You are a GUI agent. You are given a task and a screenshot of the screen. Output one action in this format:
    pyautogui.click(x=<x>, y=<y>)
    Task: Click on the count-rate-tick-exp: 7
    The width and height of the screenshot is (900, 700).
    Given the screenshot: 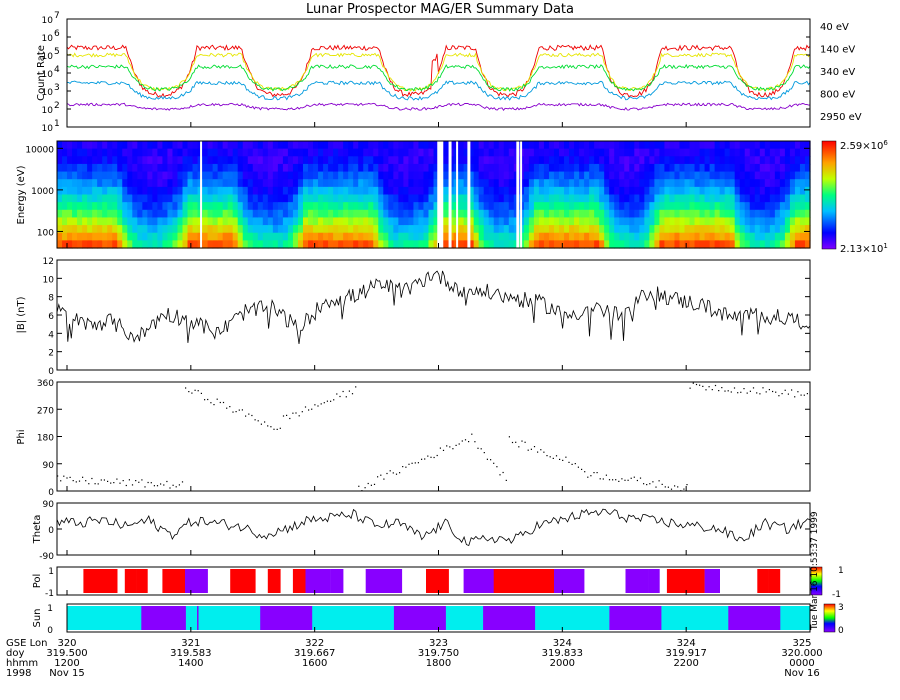 What is the action you would take?
    pyautogui.click(x=57, y=16)
    